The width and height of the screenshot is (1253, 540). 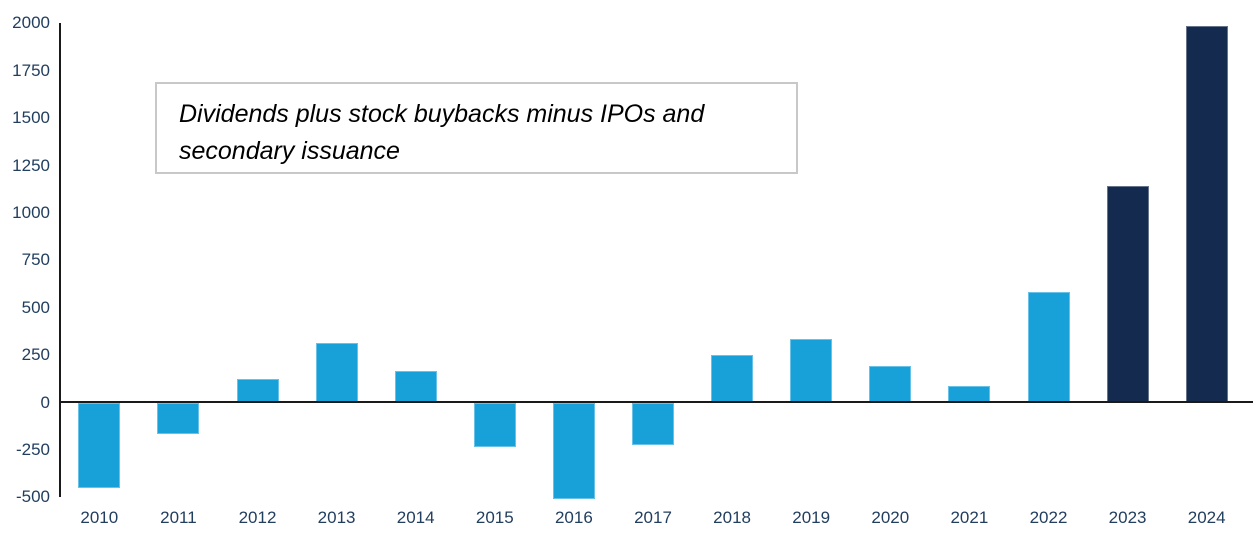 What do you see at coordinates (890, 384) in the screenshot?
I see `bar-2020` at bounding box center [890, 384].